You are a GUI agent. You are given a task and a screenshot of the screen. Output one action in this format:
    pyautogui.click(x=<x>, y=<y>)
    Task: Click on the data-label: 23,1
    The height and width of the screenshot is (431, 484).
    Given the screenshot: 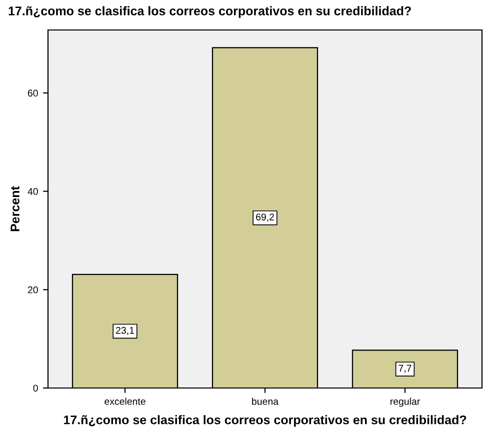 What is the action you would take?
    pyautogui.click(x=125, y=330)
    